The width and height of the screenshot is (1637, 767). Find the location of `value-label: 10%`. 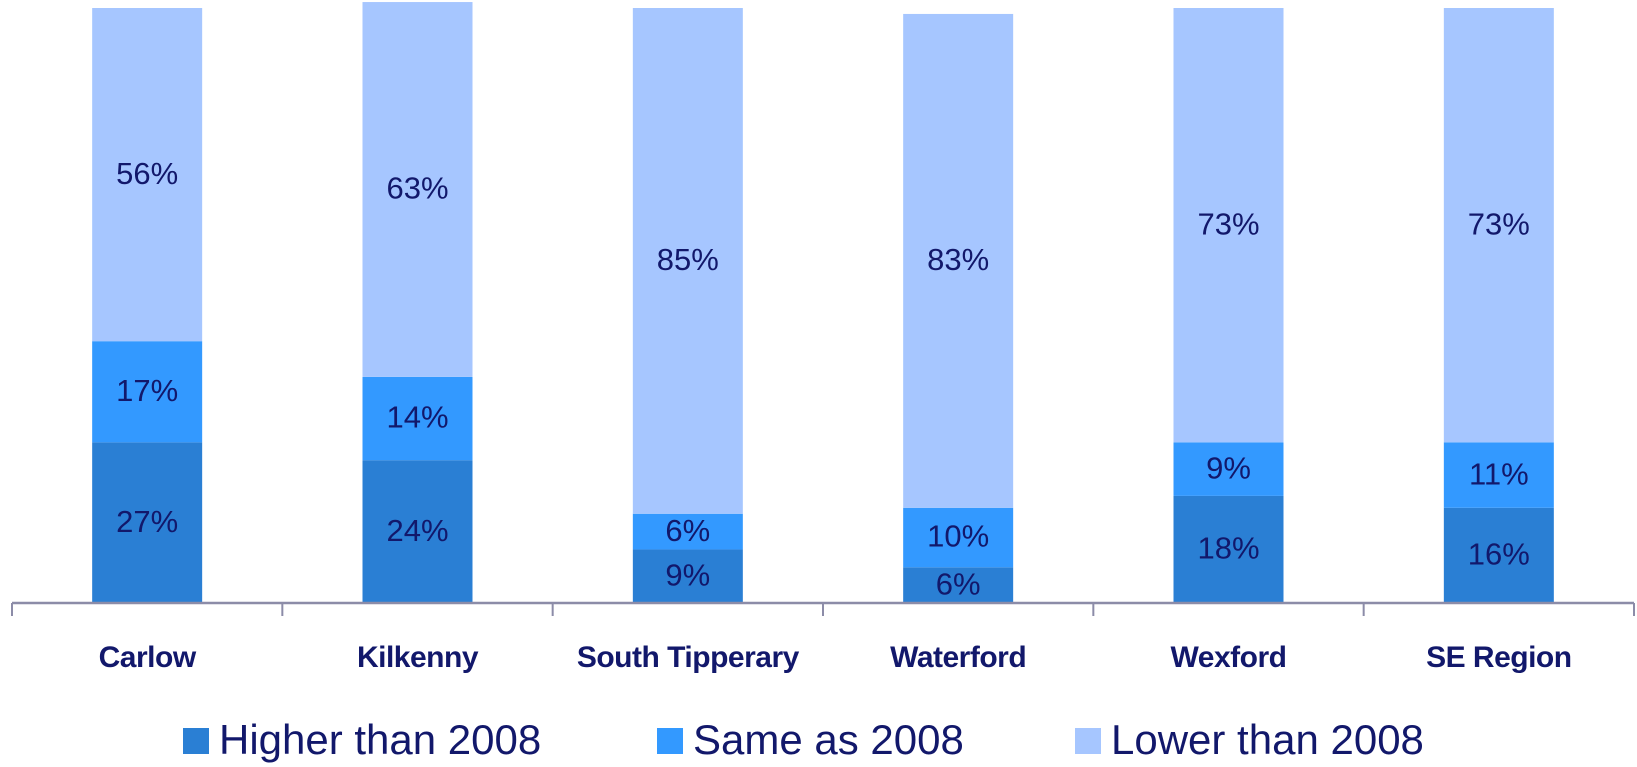

value-label: 10% is located at coordinates (958, 536).